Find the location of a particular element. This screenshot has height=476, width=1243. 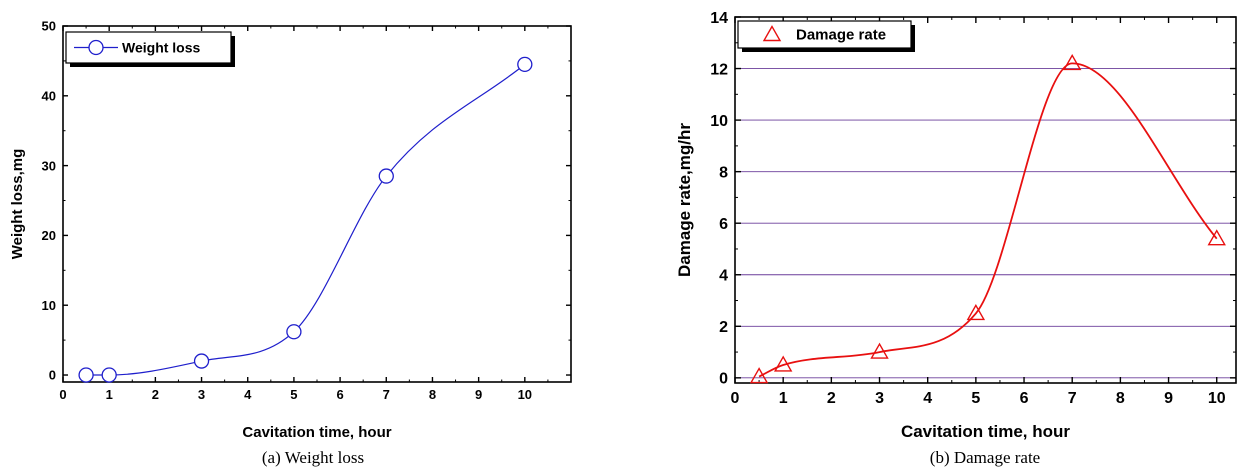

y-tick-label: 8 is located at coordinates (723, 172).